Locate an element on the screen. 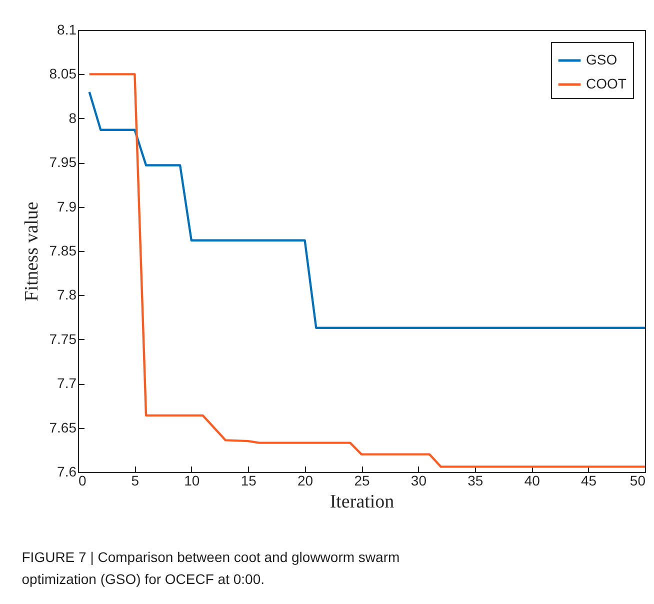  x-tick-label: 35 is located at coordinates (476, 480).